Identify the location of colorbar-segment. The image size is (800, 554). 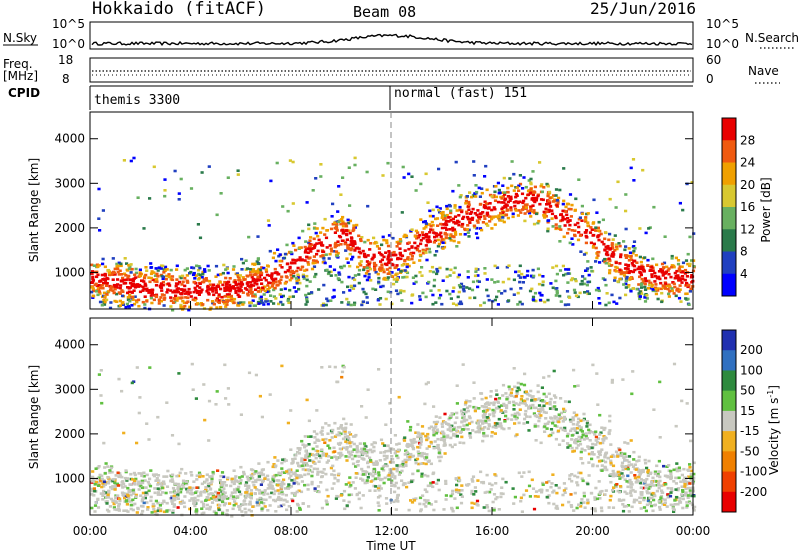
(729, 196).